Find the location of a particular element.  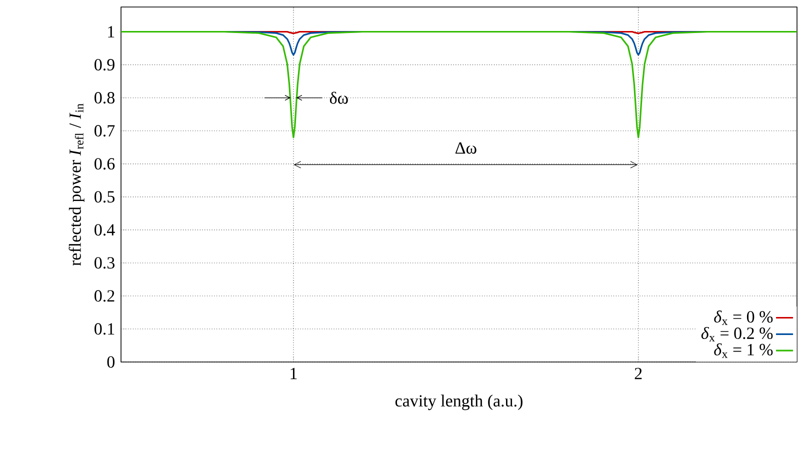

y-tick-label: 0.6 is located at coordinates (104, 164).